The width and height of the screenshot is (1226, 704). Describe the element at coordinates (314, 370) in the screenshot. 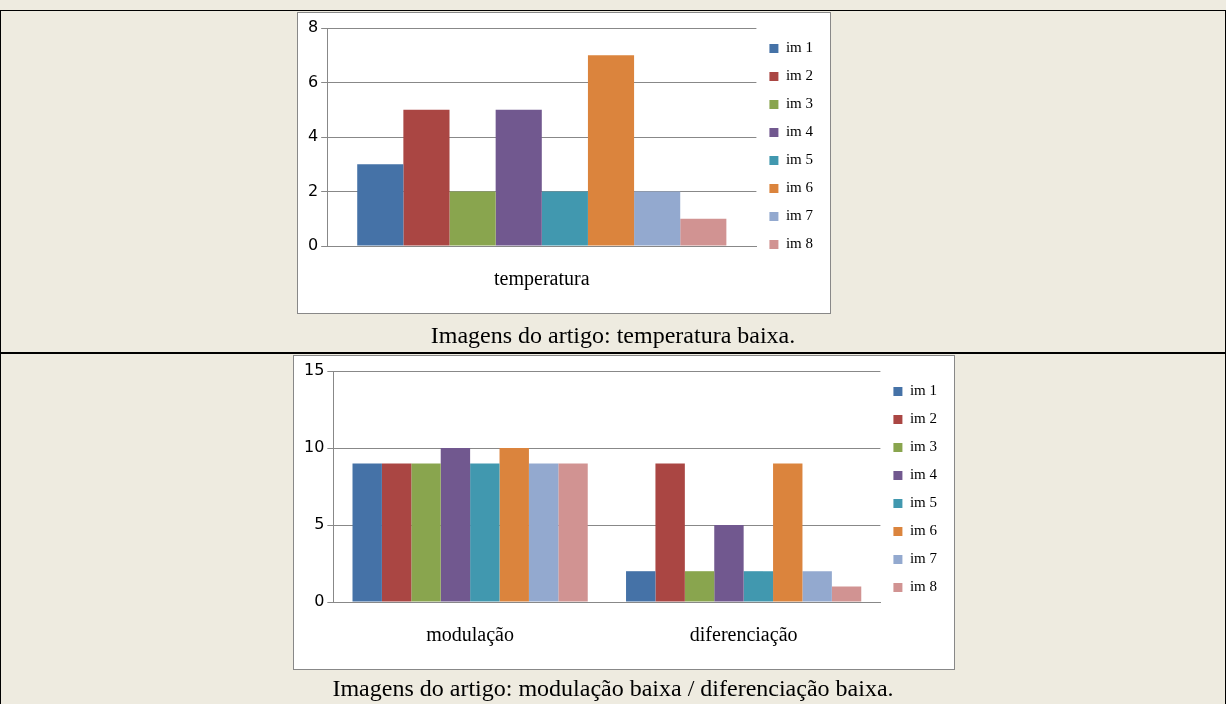

I see `y-tick-label: 15` at that location.